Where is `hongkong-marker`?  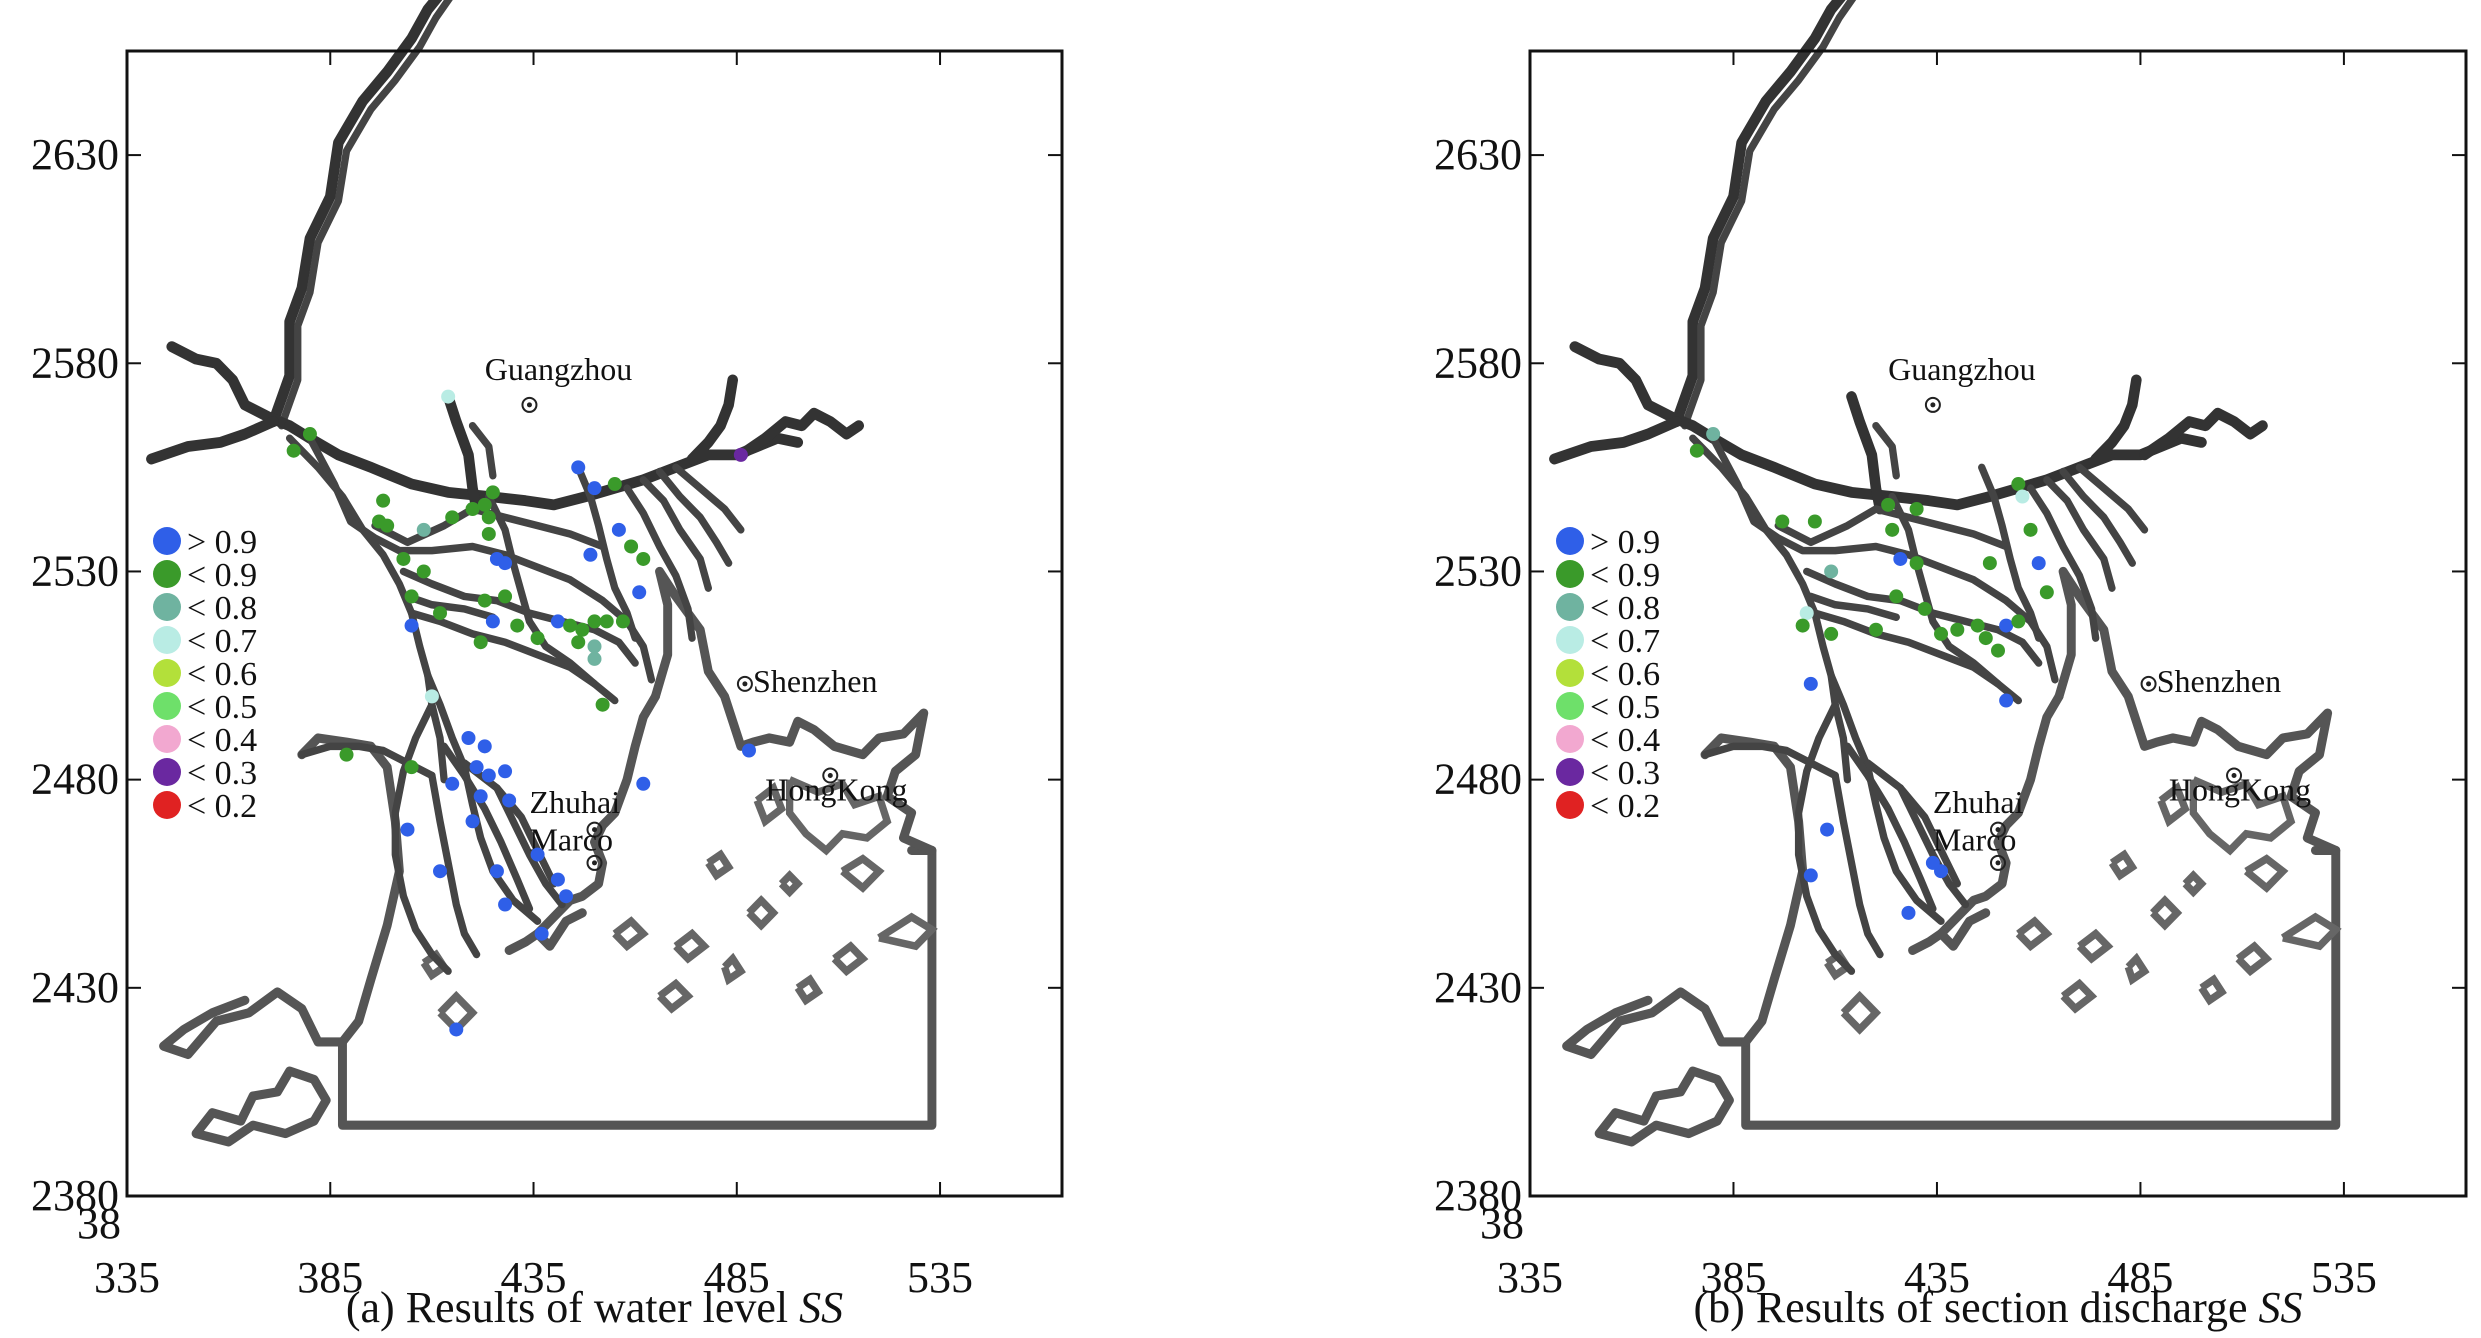
hongkong-marker is located at coordinates (2234, 775).